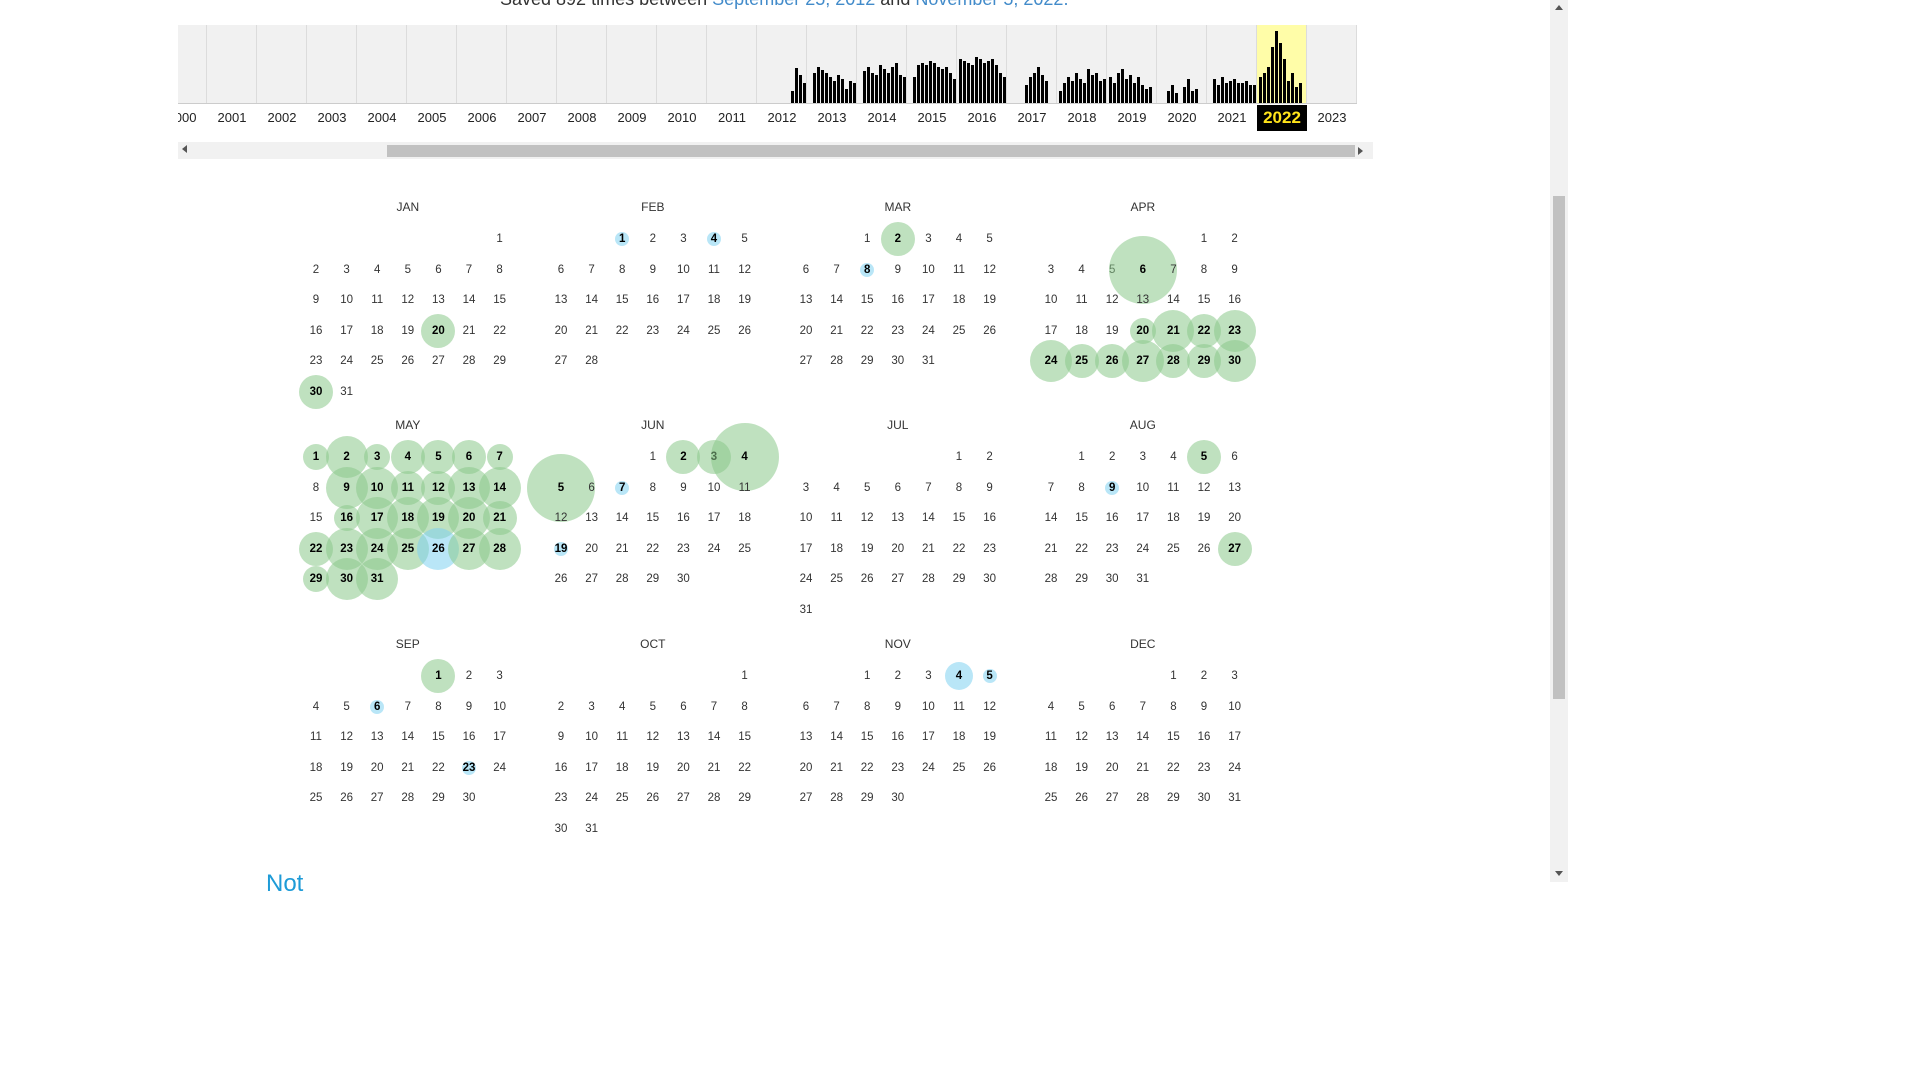  I want to click on calendar-day: 8, so click(867, 269).